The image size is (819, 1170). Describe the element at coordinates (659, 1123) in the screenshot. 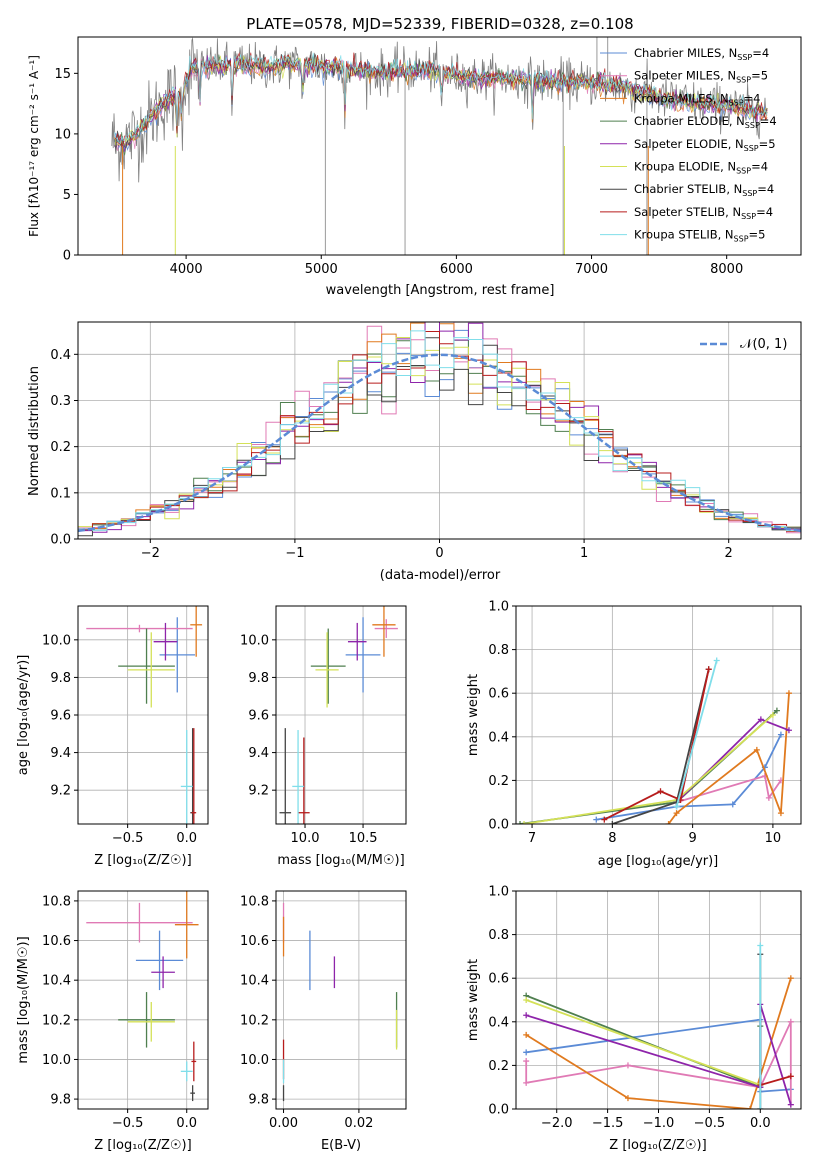

I see `x-tick-label: −1.0` at that location.